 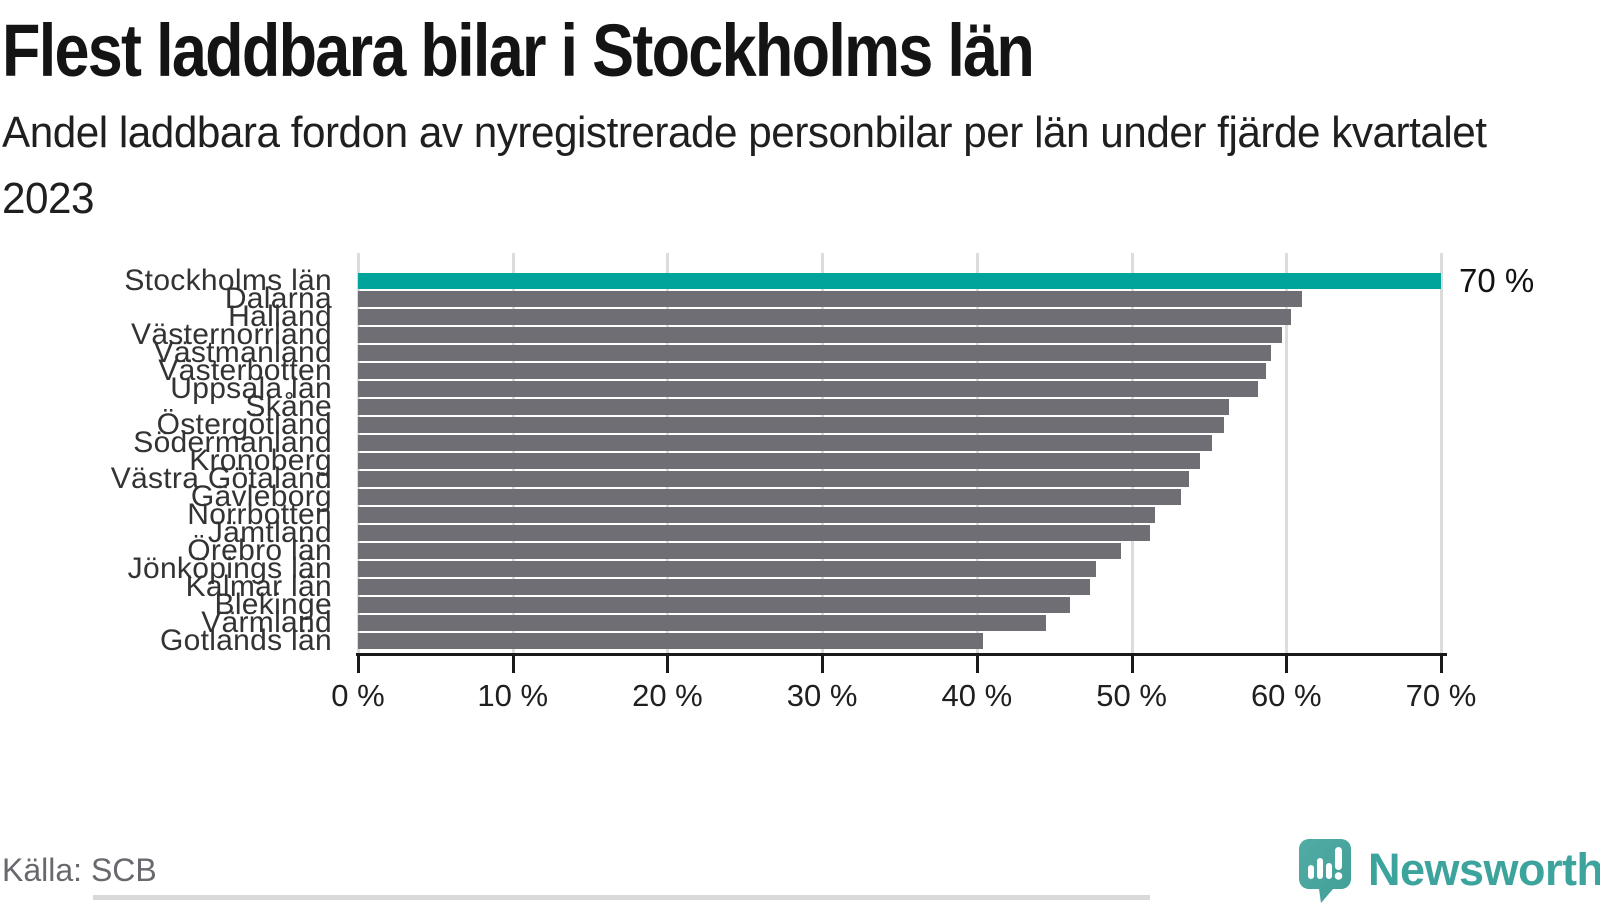 What do you see at coordinates (228, 280) in the screenshot?
I see `category-label: Stockholms län` at bounding box center [228, 280].